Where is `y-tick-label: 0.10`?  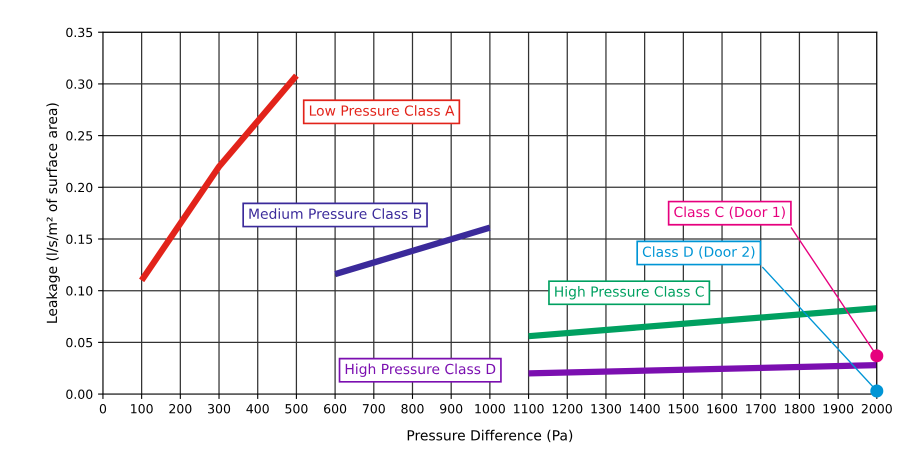
y-tick-label: 0.10 is located at coordinates (79, 291).